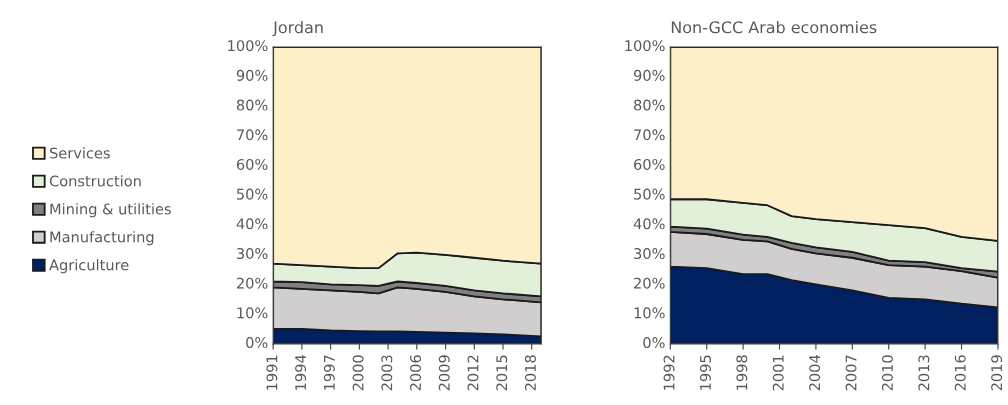 Image resolution: width=1008 pixels, height=405 pixels. What do you see at coordinates (358, 373) in the screenshot?
I see `x-tick-label: 2000` at bounding box center [358, 373].